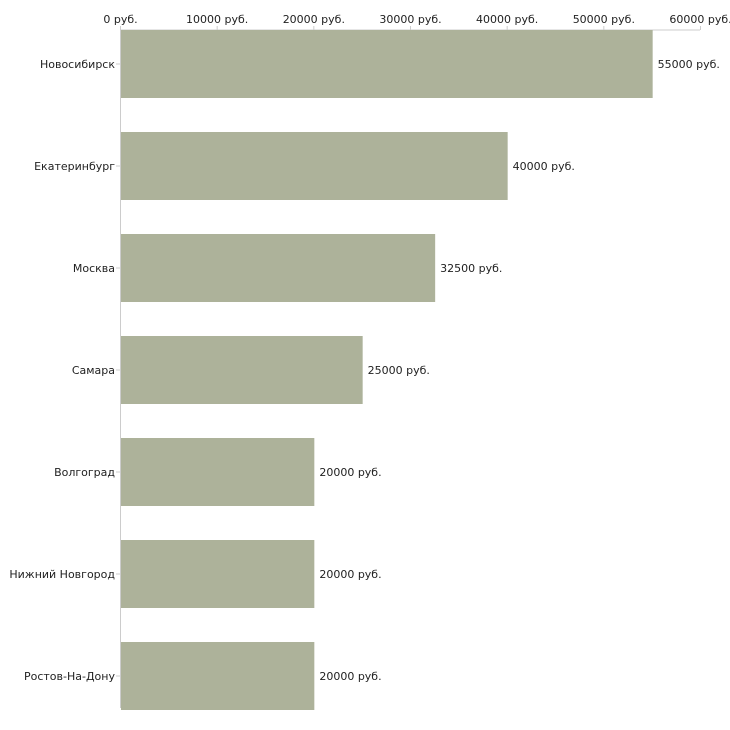 This screenshot has height=730, width=730. Describe the element at coordinates (77, 64) in the screenshot. I see `category-label: Новосибирск` at that location.